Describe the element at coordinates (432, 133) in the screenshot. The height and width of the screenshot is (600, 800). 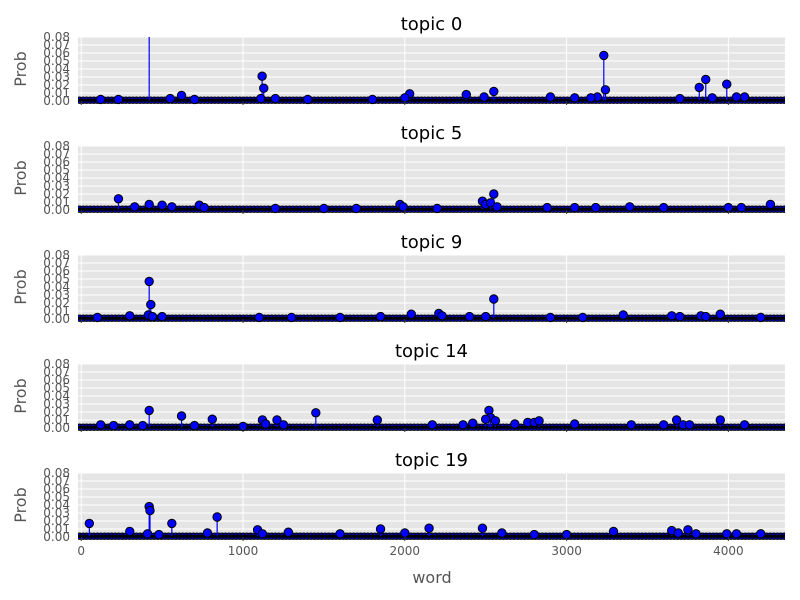
I see `panel-title: topic 5` at that location.